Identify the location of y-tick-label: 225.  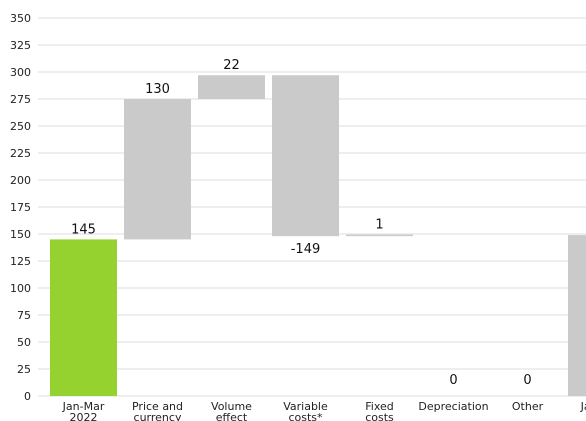
(20, 153).